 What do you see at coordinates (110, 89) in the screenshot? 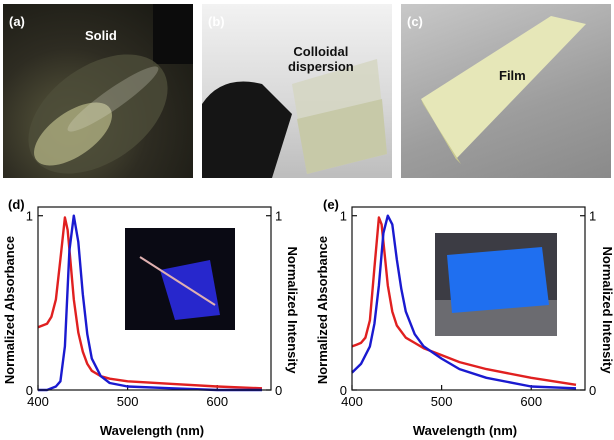
I see `vial-illustration` at bounding box center [110, 89].